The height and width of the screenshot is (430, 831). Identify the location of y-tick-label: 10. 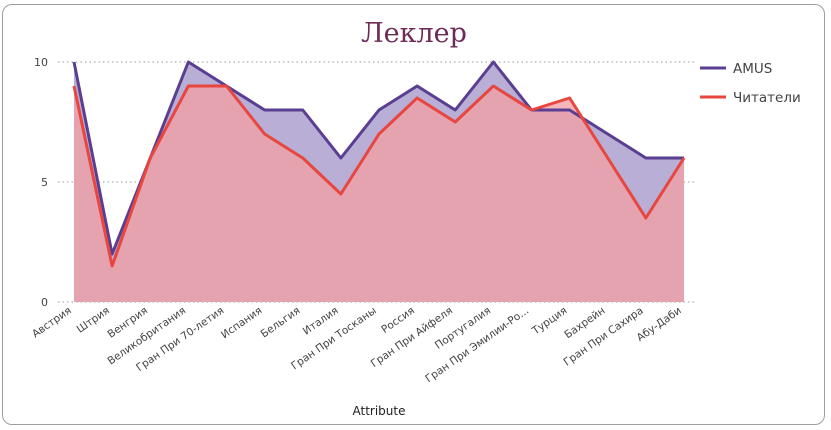
(41, 62).